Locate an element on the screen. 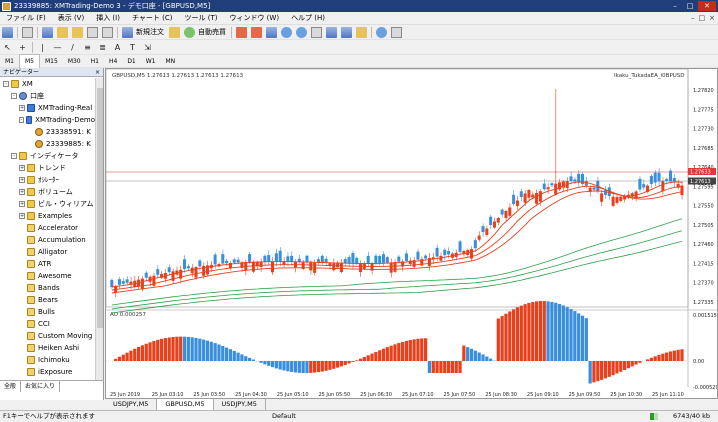  fibonacci-icon: ≣ is located at coordinates (102, 47).